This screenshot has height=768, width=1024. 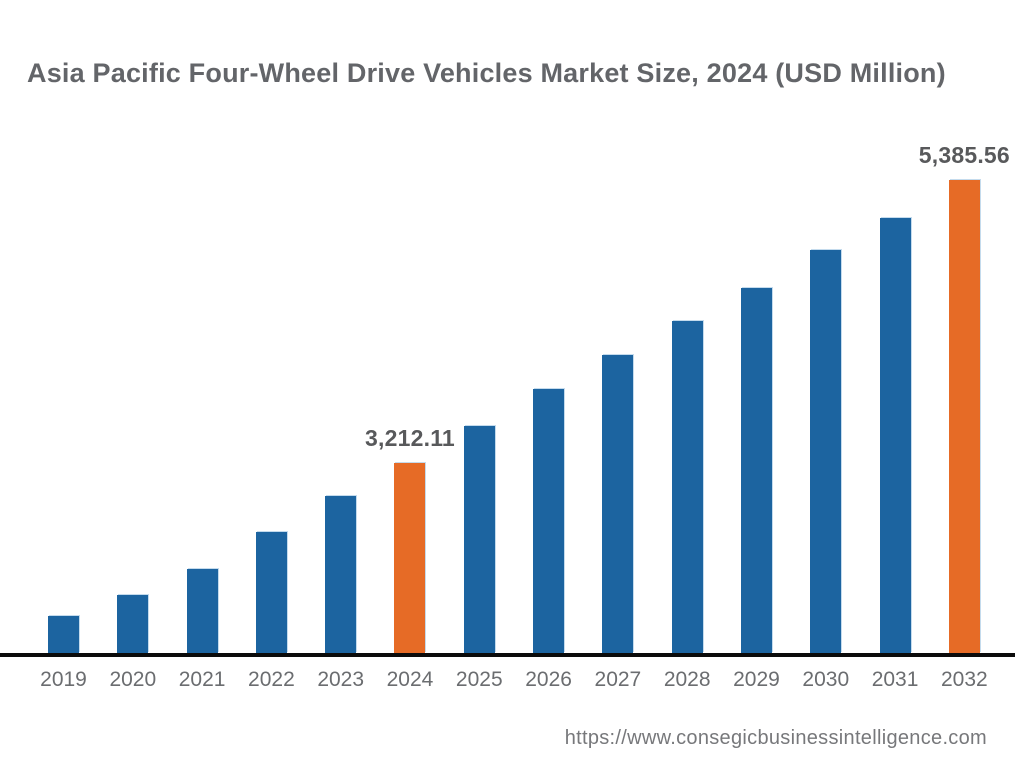 I want to click on x-tick-slot-2019: 2019, so click(x=63, y=682).